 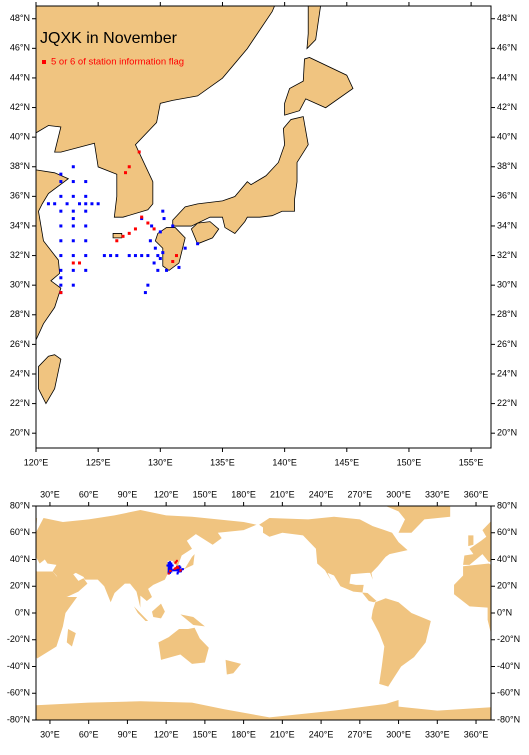 I want to click on y-tick-label: 30°N, so click(x=20, y=285).